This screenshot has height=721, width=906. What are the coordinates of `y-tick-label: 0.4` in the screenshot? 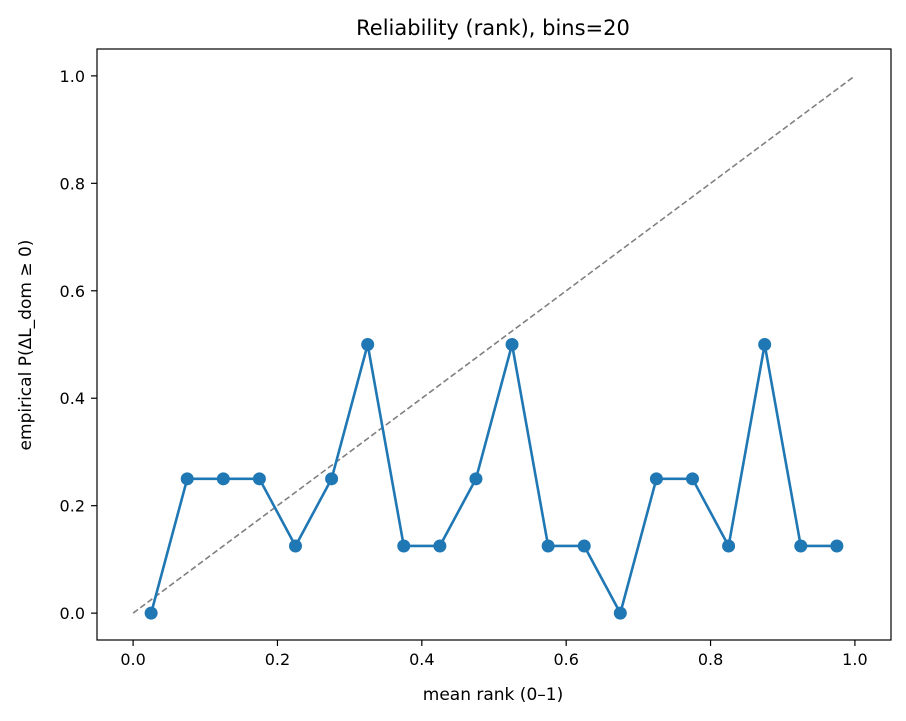 It's located at (72, 398).